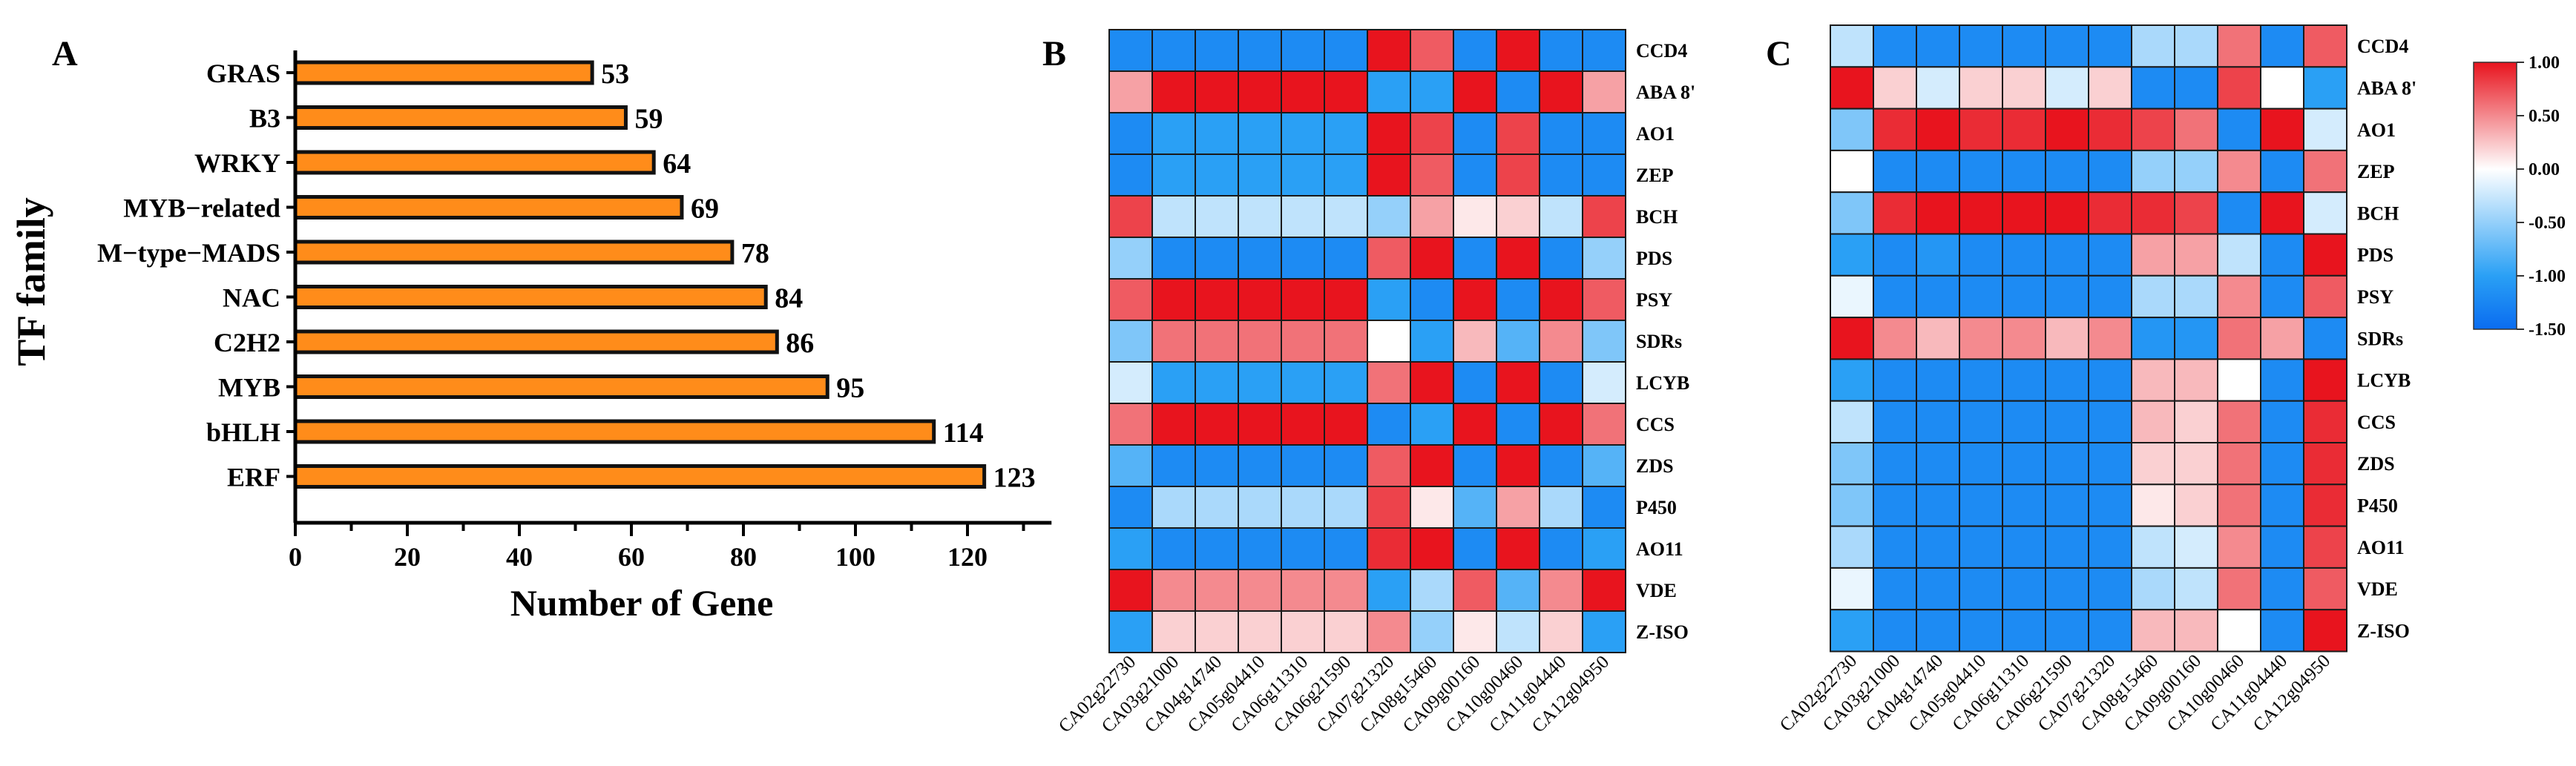  What do you see at coordinates (65, 53) in the screenshot?
I see `panel-label-a: A` at bounding box center [65, 53].